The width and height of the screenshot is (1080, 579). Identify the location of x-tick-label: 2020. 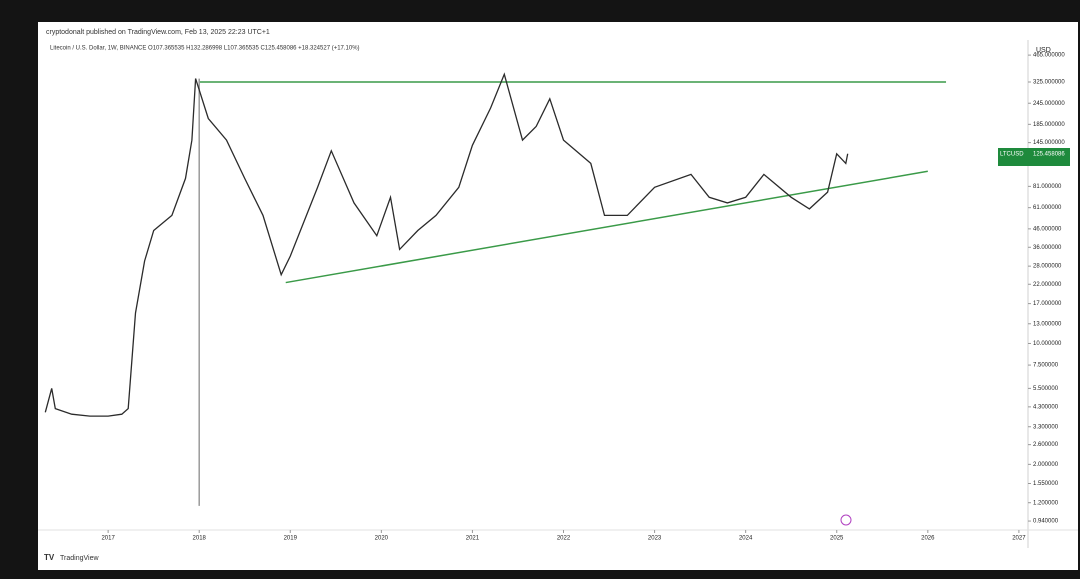
(382, 539).